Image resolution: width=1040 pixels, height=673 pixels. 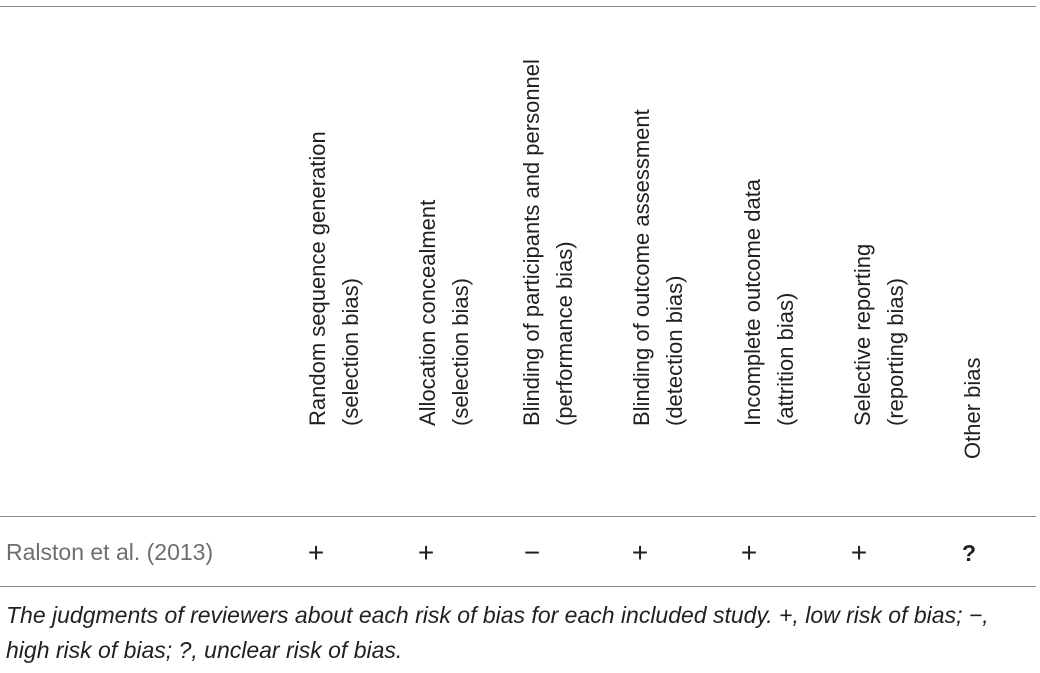 What do you see at coordinates (110, 552) in the screenshot?
I see `study-name: Ralston et al. (2013)` at bounding box center [110, 552].